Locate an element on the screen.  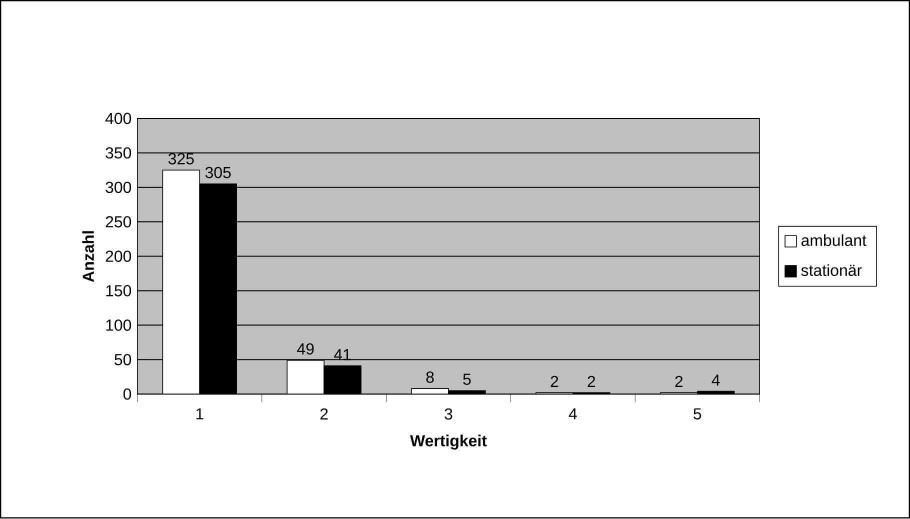
y-tick-label: 150 is located at coordinates (119, 291).